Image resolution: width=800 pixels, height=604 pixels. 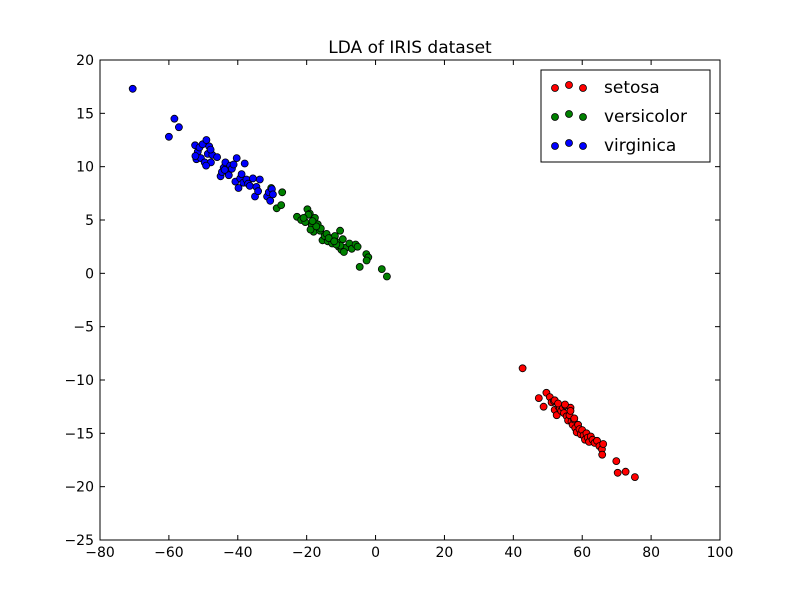 I want to click on x-tick-label: 100, so click(x=720, y=553).